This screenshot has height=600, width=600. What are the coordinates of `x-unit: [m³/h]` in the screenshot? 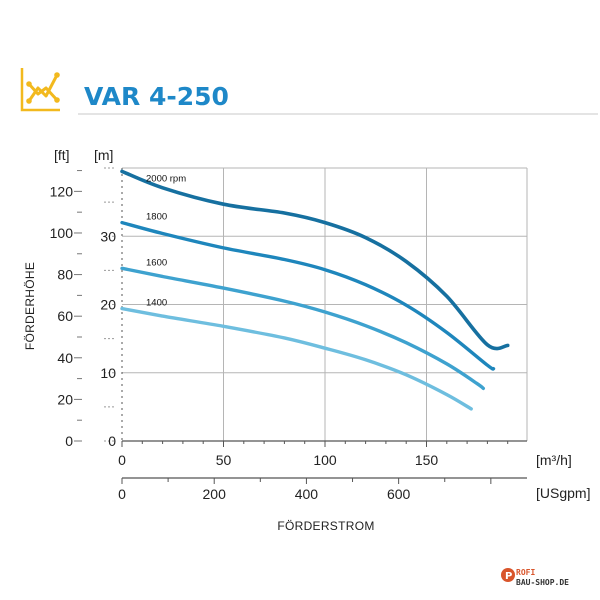 It's located at (554, 460).